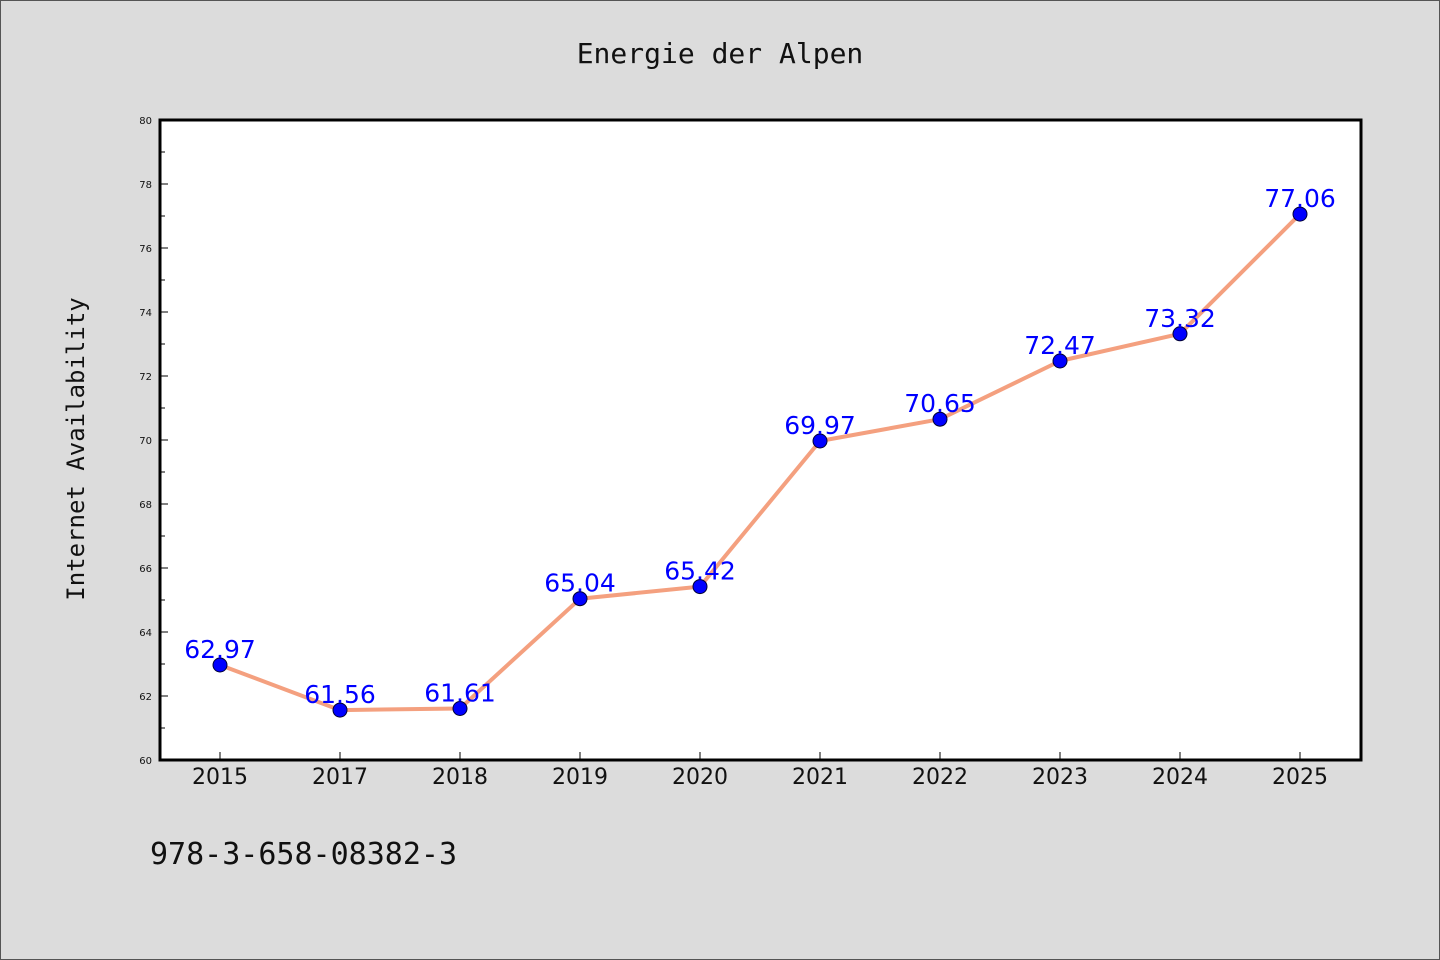 This screenshot has width=1440, height=960. I want to click on y-tick-label: 80, so click(145, 121).